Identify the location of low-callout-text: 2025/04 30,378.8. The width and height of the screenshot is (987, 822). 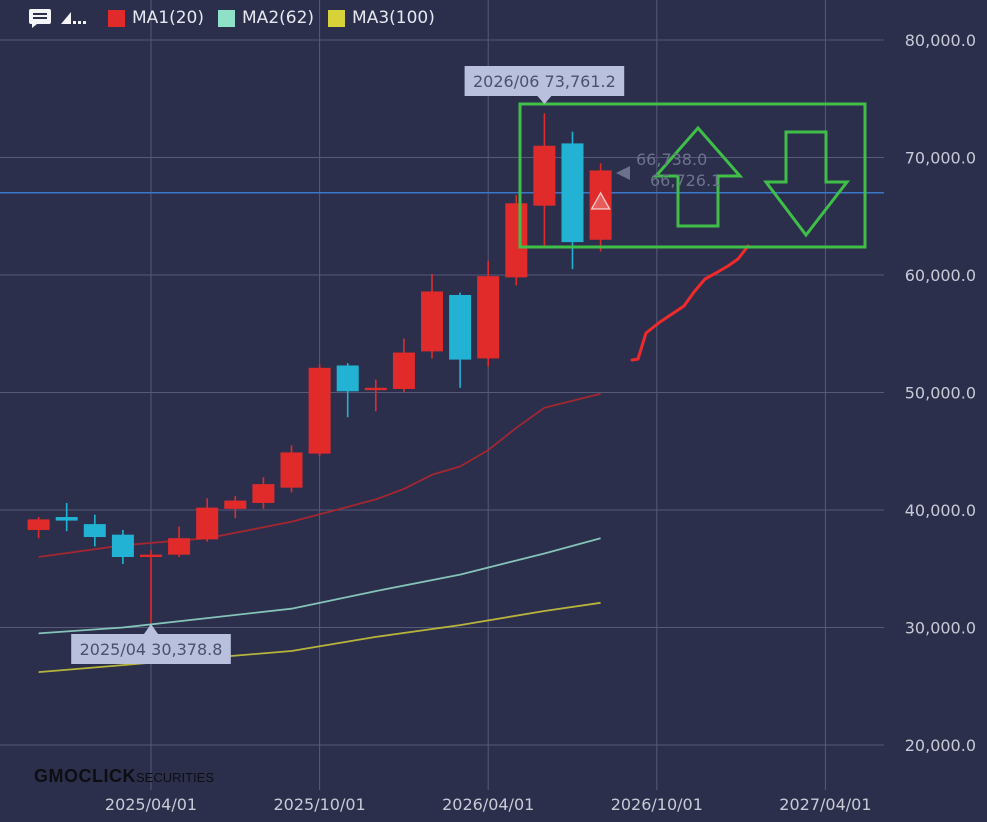
(151, 649).